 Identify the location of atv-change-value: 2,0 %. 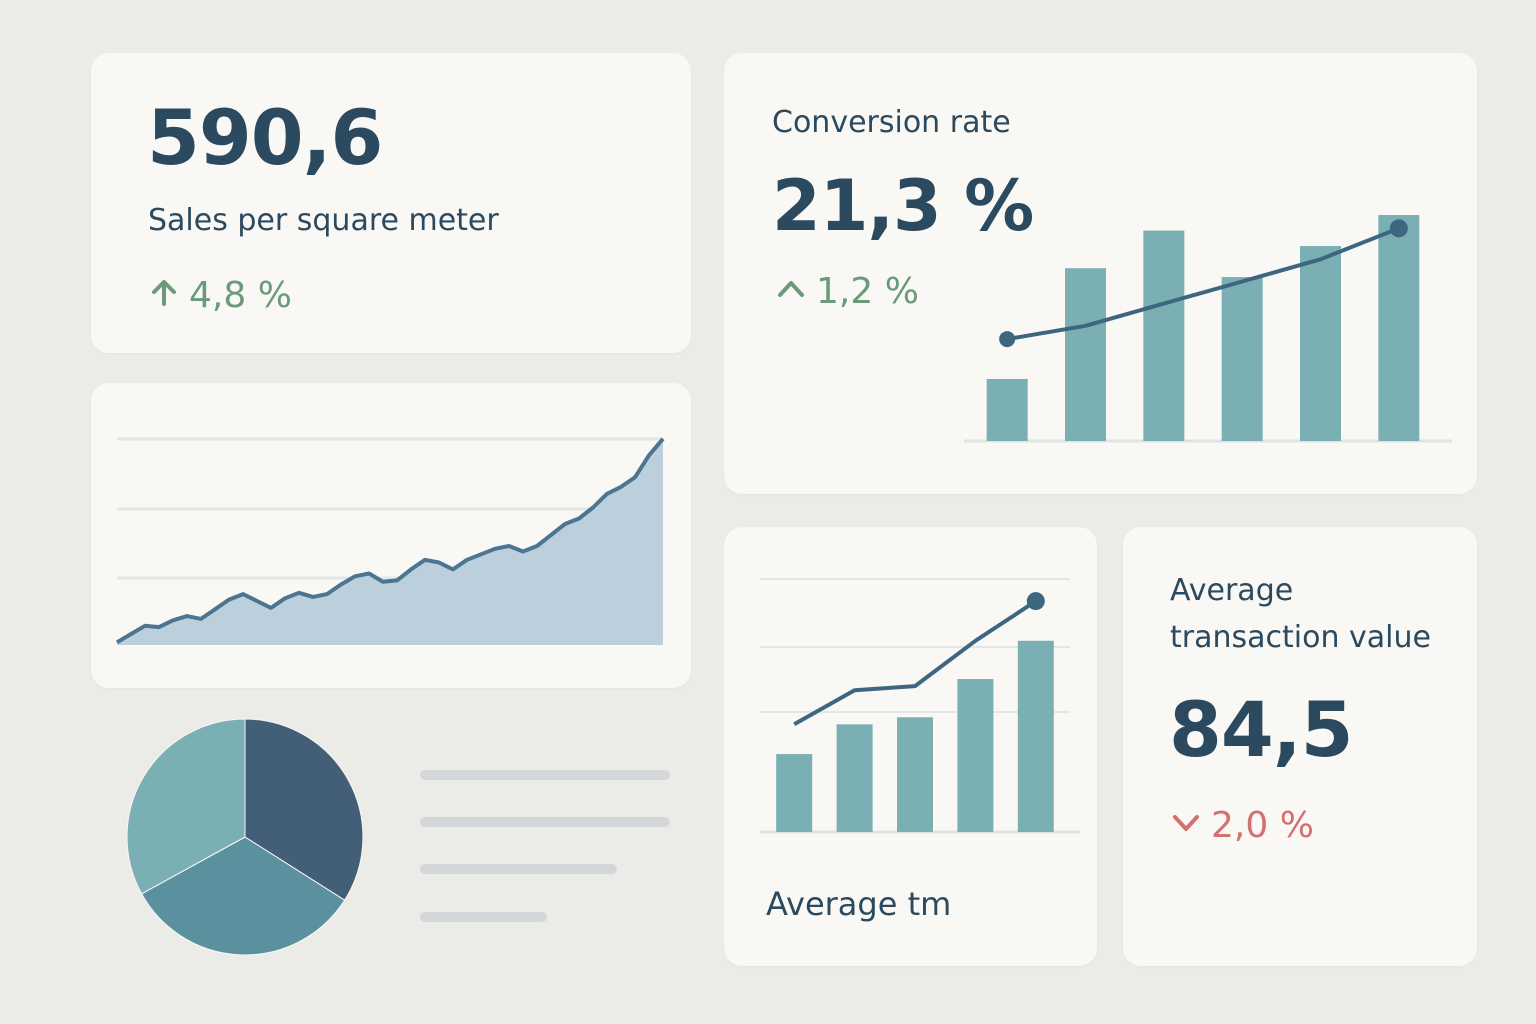
(1262, 825).